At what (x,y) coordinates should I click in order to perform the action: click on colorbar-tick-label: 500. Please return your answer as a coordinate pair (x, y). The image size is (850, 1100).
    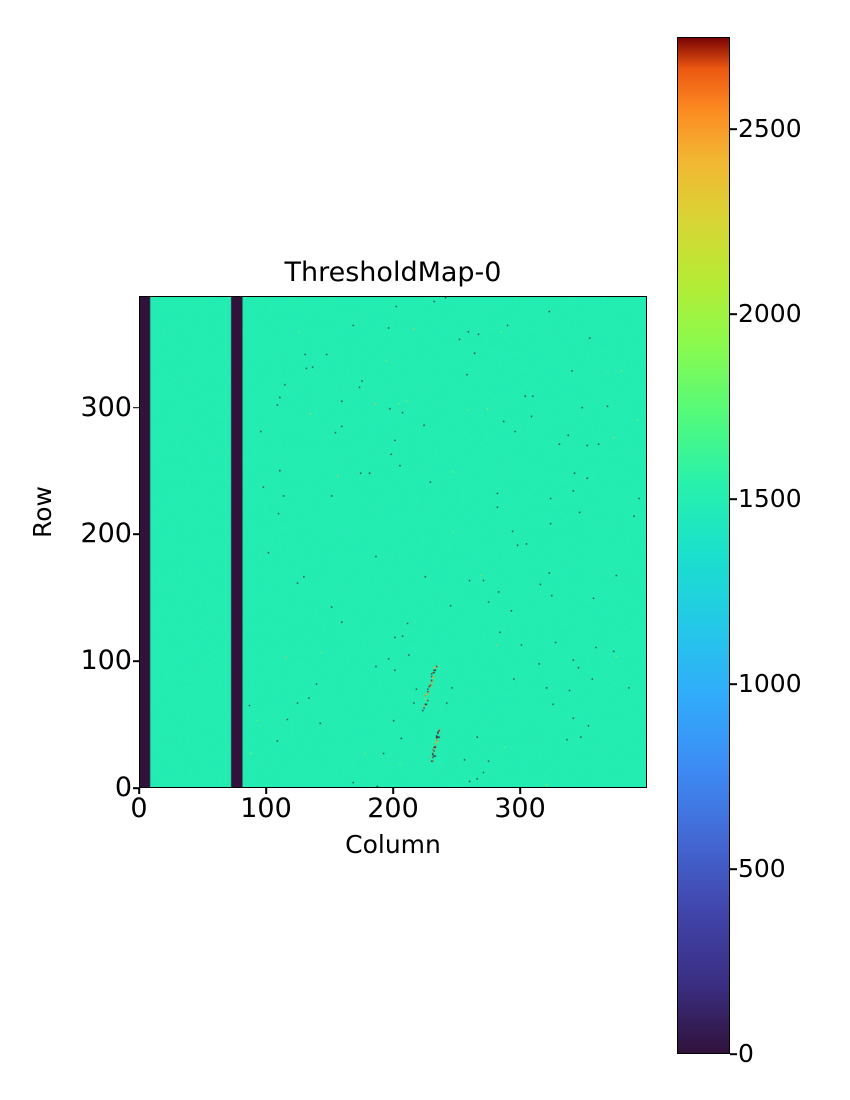
    Looking at the image, I should click on (762, 869).